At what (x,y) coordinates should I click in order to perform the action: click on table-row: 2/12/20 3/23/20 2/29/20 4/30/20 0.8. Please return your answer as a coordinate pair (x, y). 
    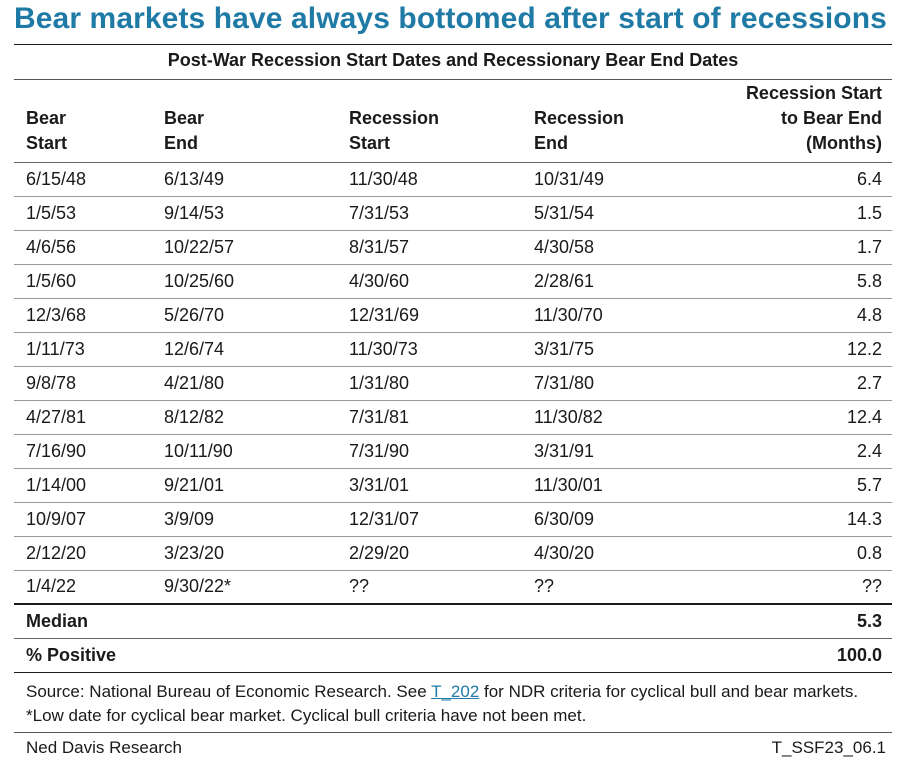
    Looking at the image, I should click on (453, 553).